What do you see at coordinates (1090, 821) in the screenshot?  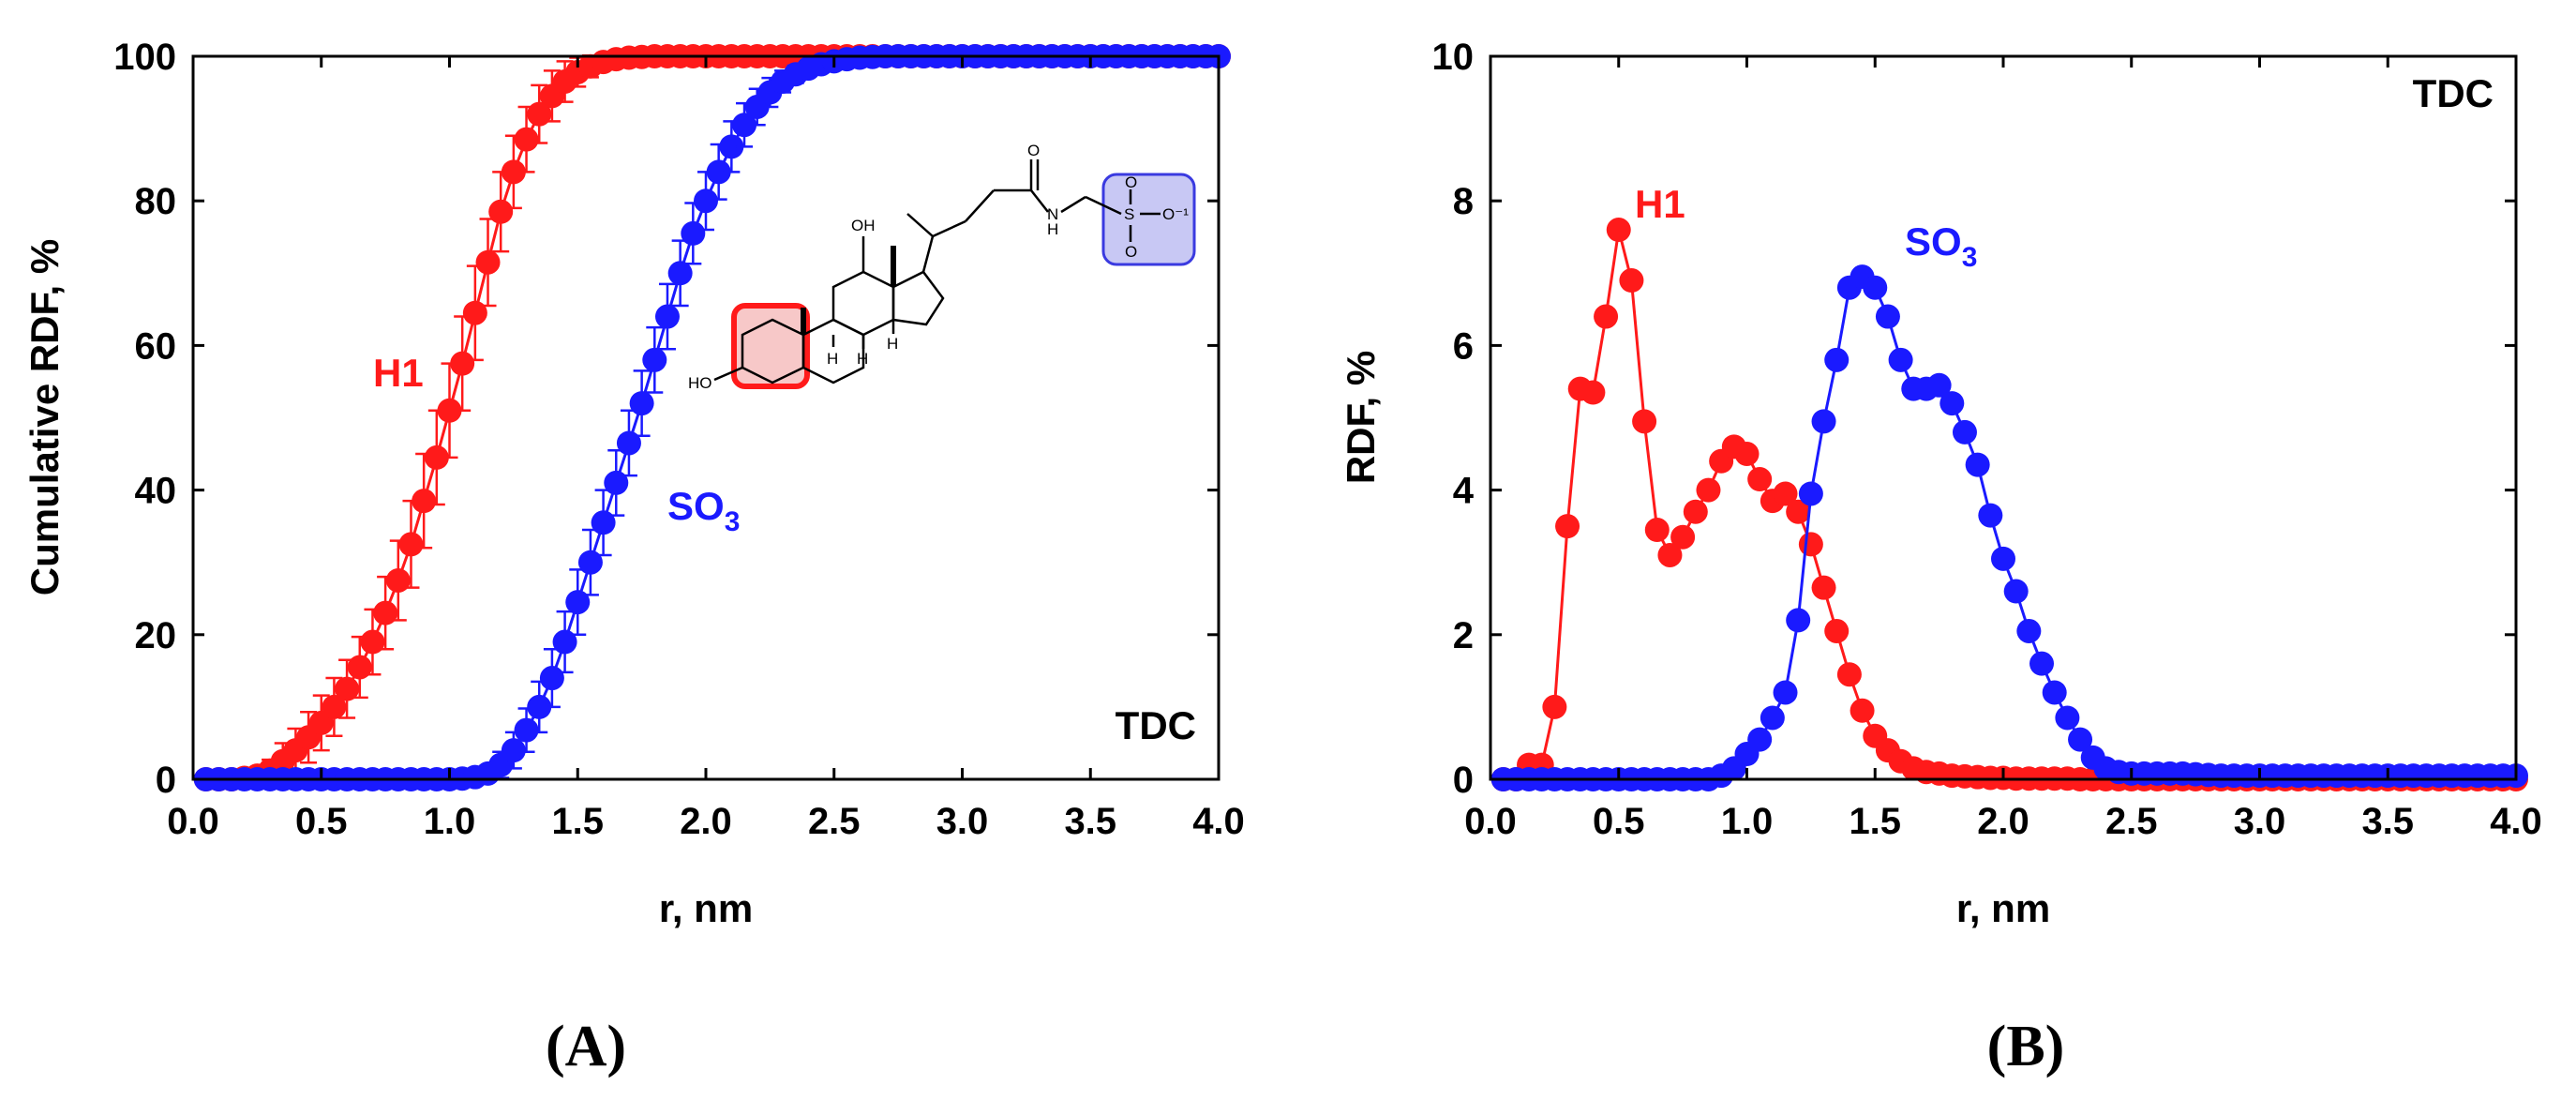 I see `panel-a-x-tick-label: 3.5` at bounding box center [1090, 821].